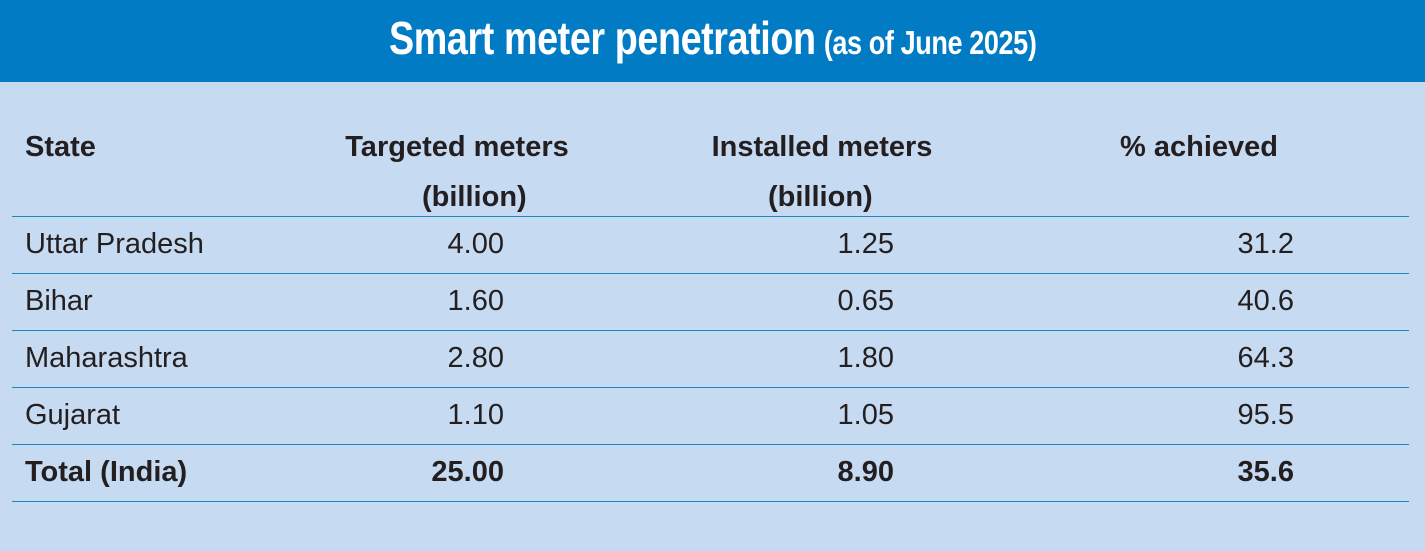 The width and height of the screenshot is (1425, 551). I want to click on cell-pct: 31.2, so click(1265, 244).